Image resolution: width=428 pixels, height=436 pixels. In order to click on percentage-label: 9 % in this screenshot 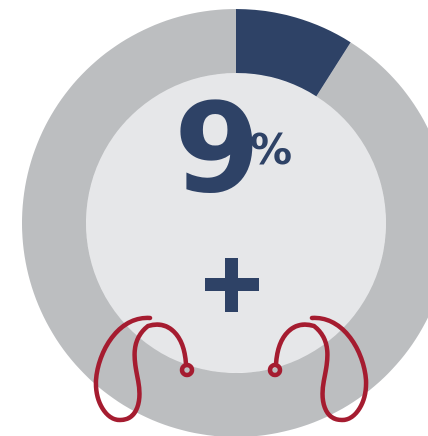, I will do `click(235, 161)`.